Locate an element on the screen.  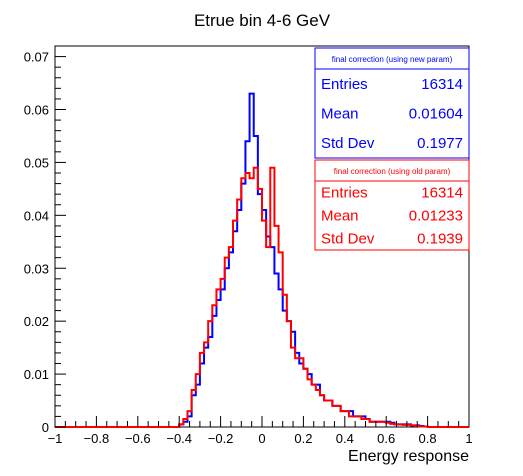
x-tick-label: −0.8 is located at coordinates (97, 438).